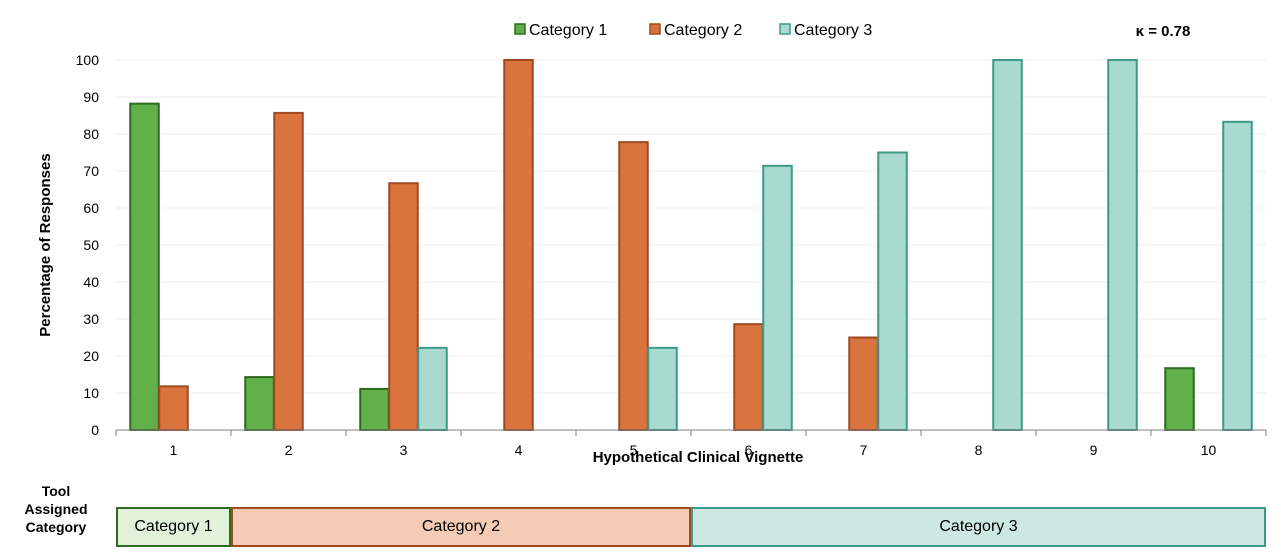 The height and width of the screenshot is (559, 1281). Describe the element at coordinates (1163, 31) in the screenshot. I see `kappa-annotation: κ = 0.78` at that location.